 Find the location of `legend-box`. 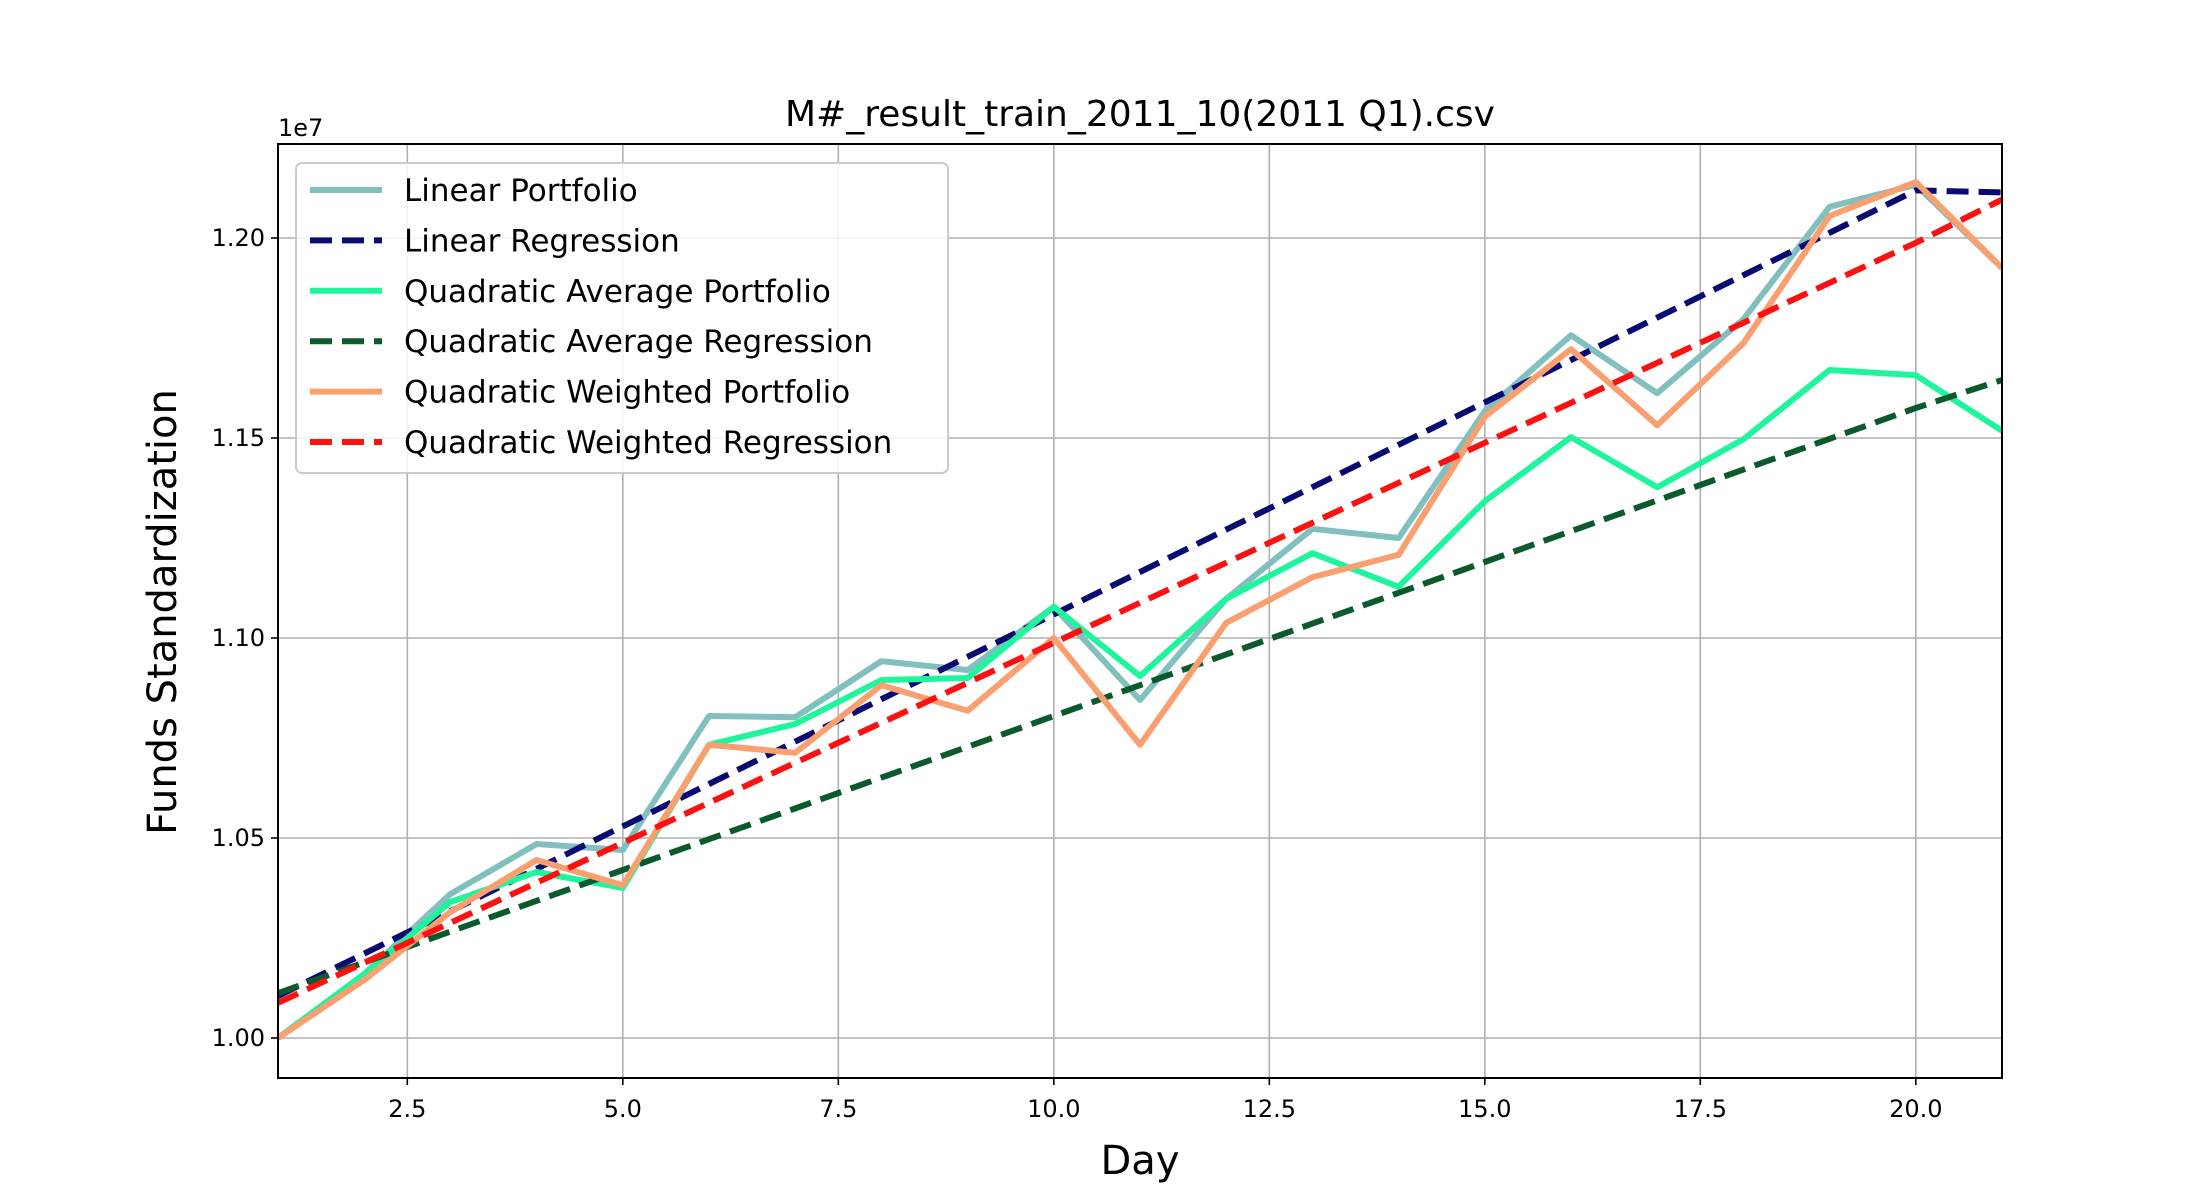

legend-box is located at coordinates (622, 318).